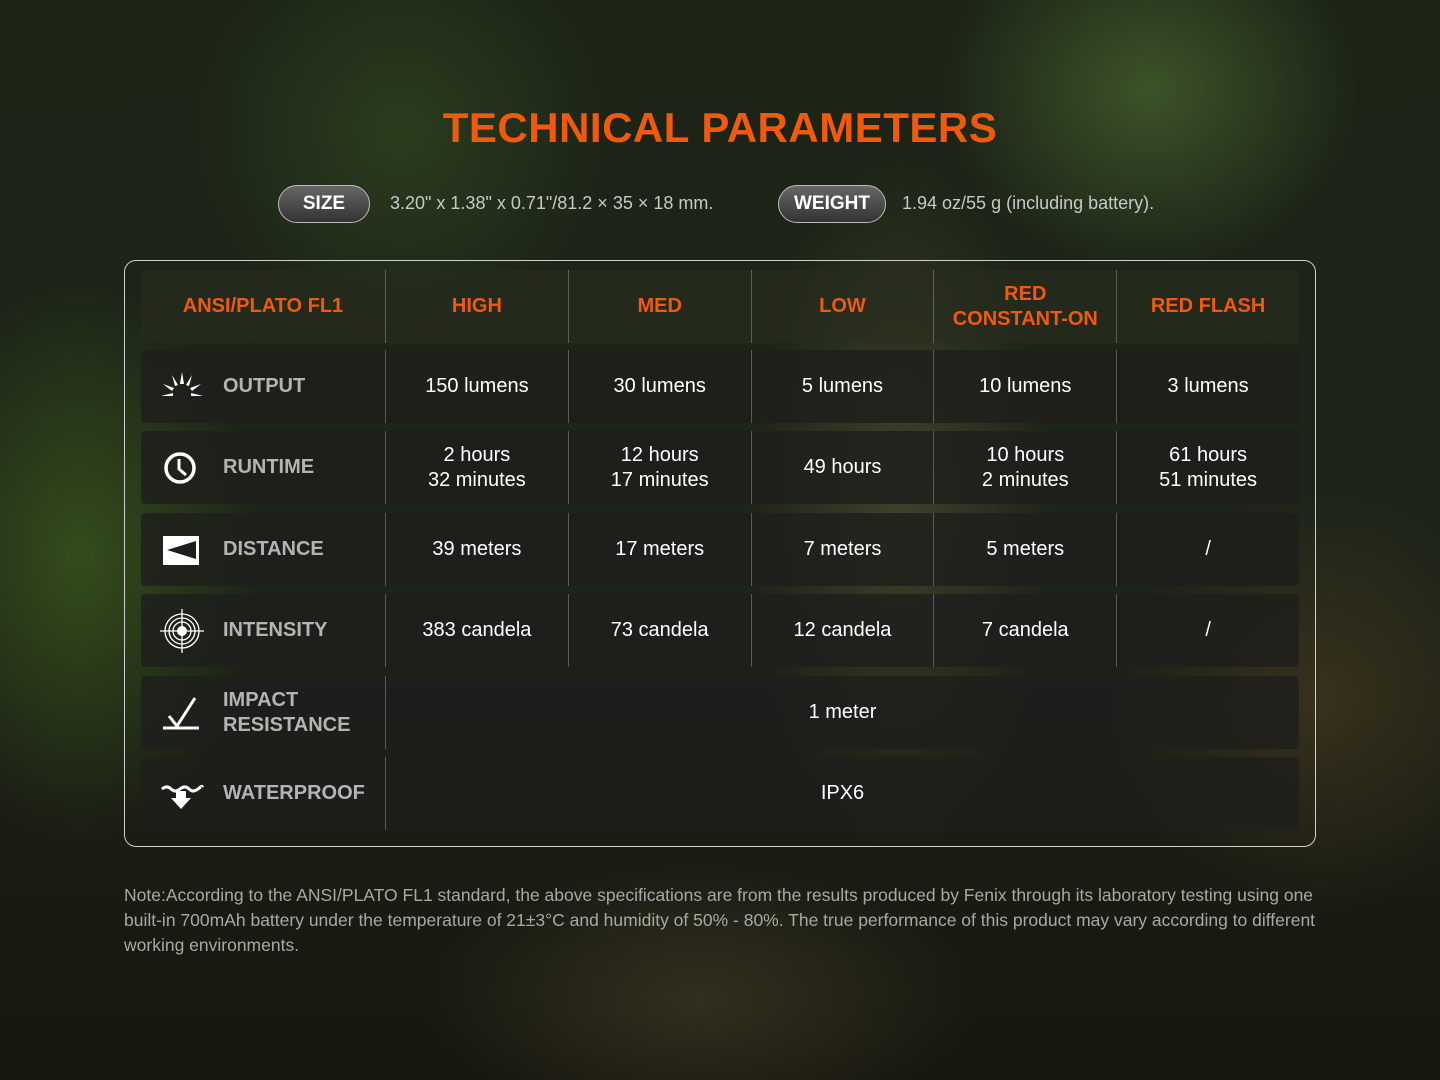 This screenshot has height=1080, width=1440. What do you see at coordinates (264, 386) in the screenshot?
I see `row-label: OUTPUT` at bounding box center [264, 386].